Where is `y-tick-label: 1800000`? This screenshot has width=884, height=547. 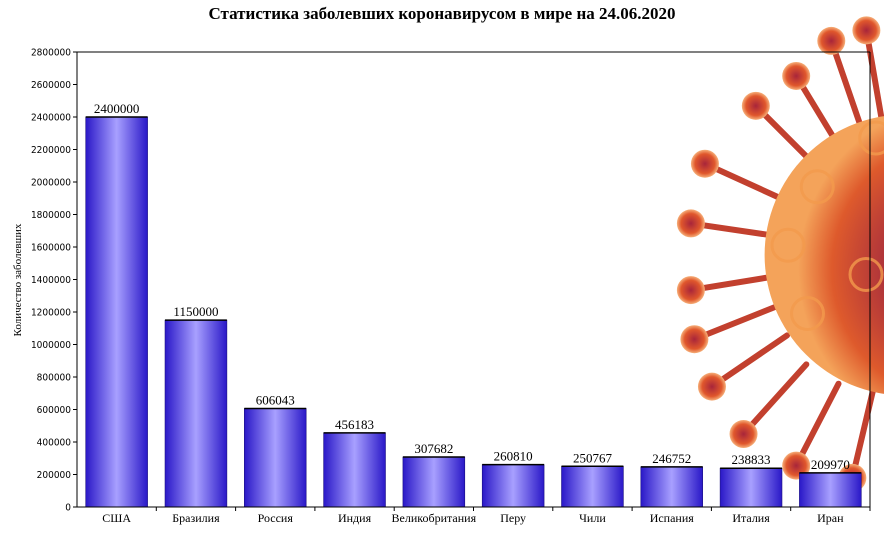
y-tick-label: 1800000 is located at coordinates (51, 215).